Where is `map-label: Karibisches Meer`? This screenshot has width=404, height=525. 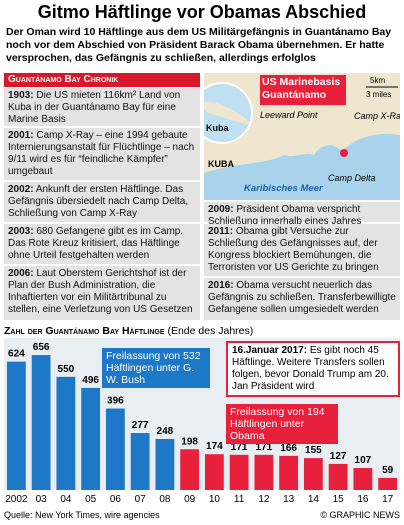
map-label: Karibisches Meer is located at coordinates (284, 188).